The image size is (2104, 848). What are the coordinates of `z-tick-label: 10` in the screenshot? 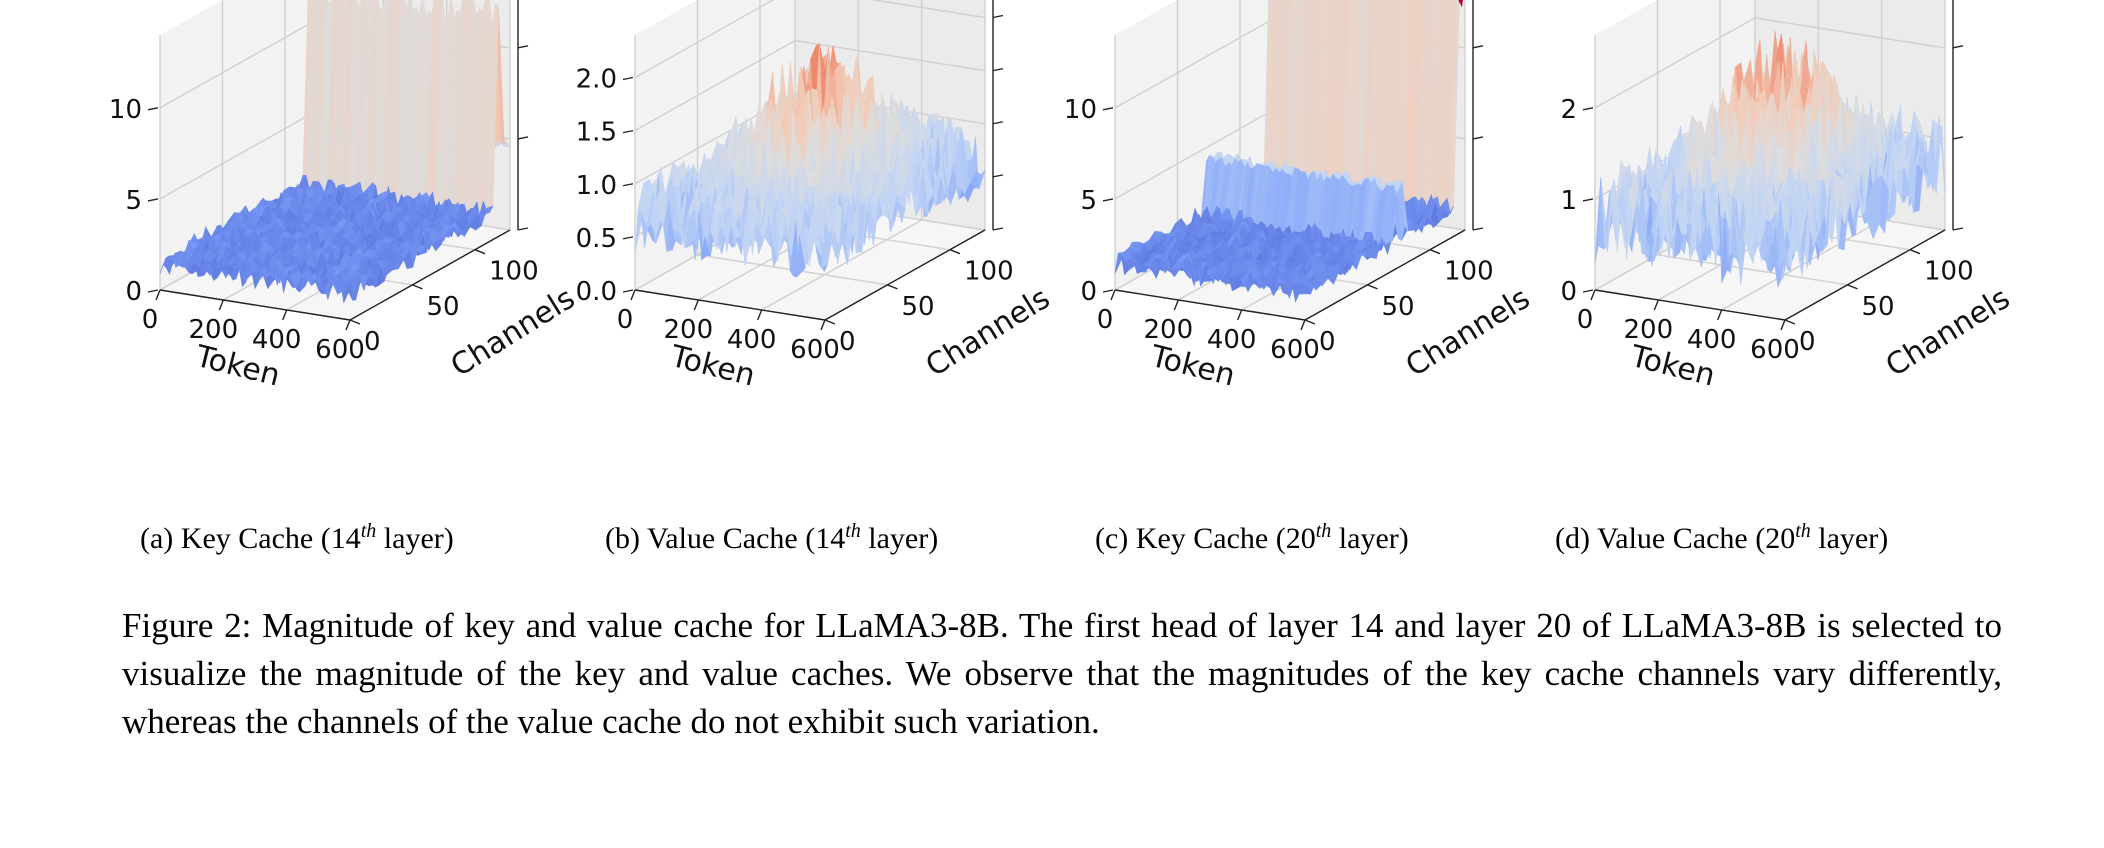 It's located at (125, 110).